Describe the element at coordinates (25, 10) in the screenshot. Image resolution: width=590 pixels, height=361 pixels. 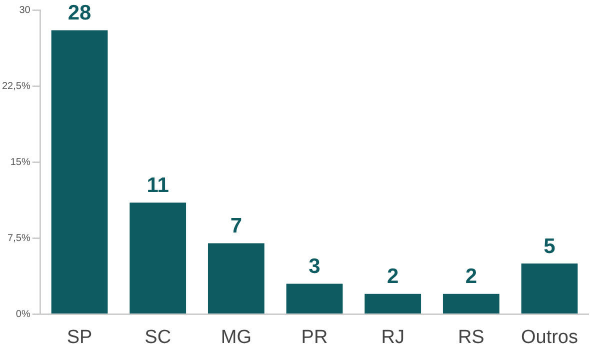
I see `y-tick-label: 30` at that location.